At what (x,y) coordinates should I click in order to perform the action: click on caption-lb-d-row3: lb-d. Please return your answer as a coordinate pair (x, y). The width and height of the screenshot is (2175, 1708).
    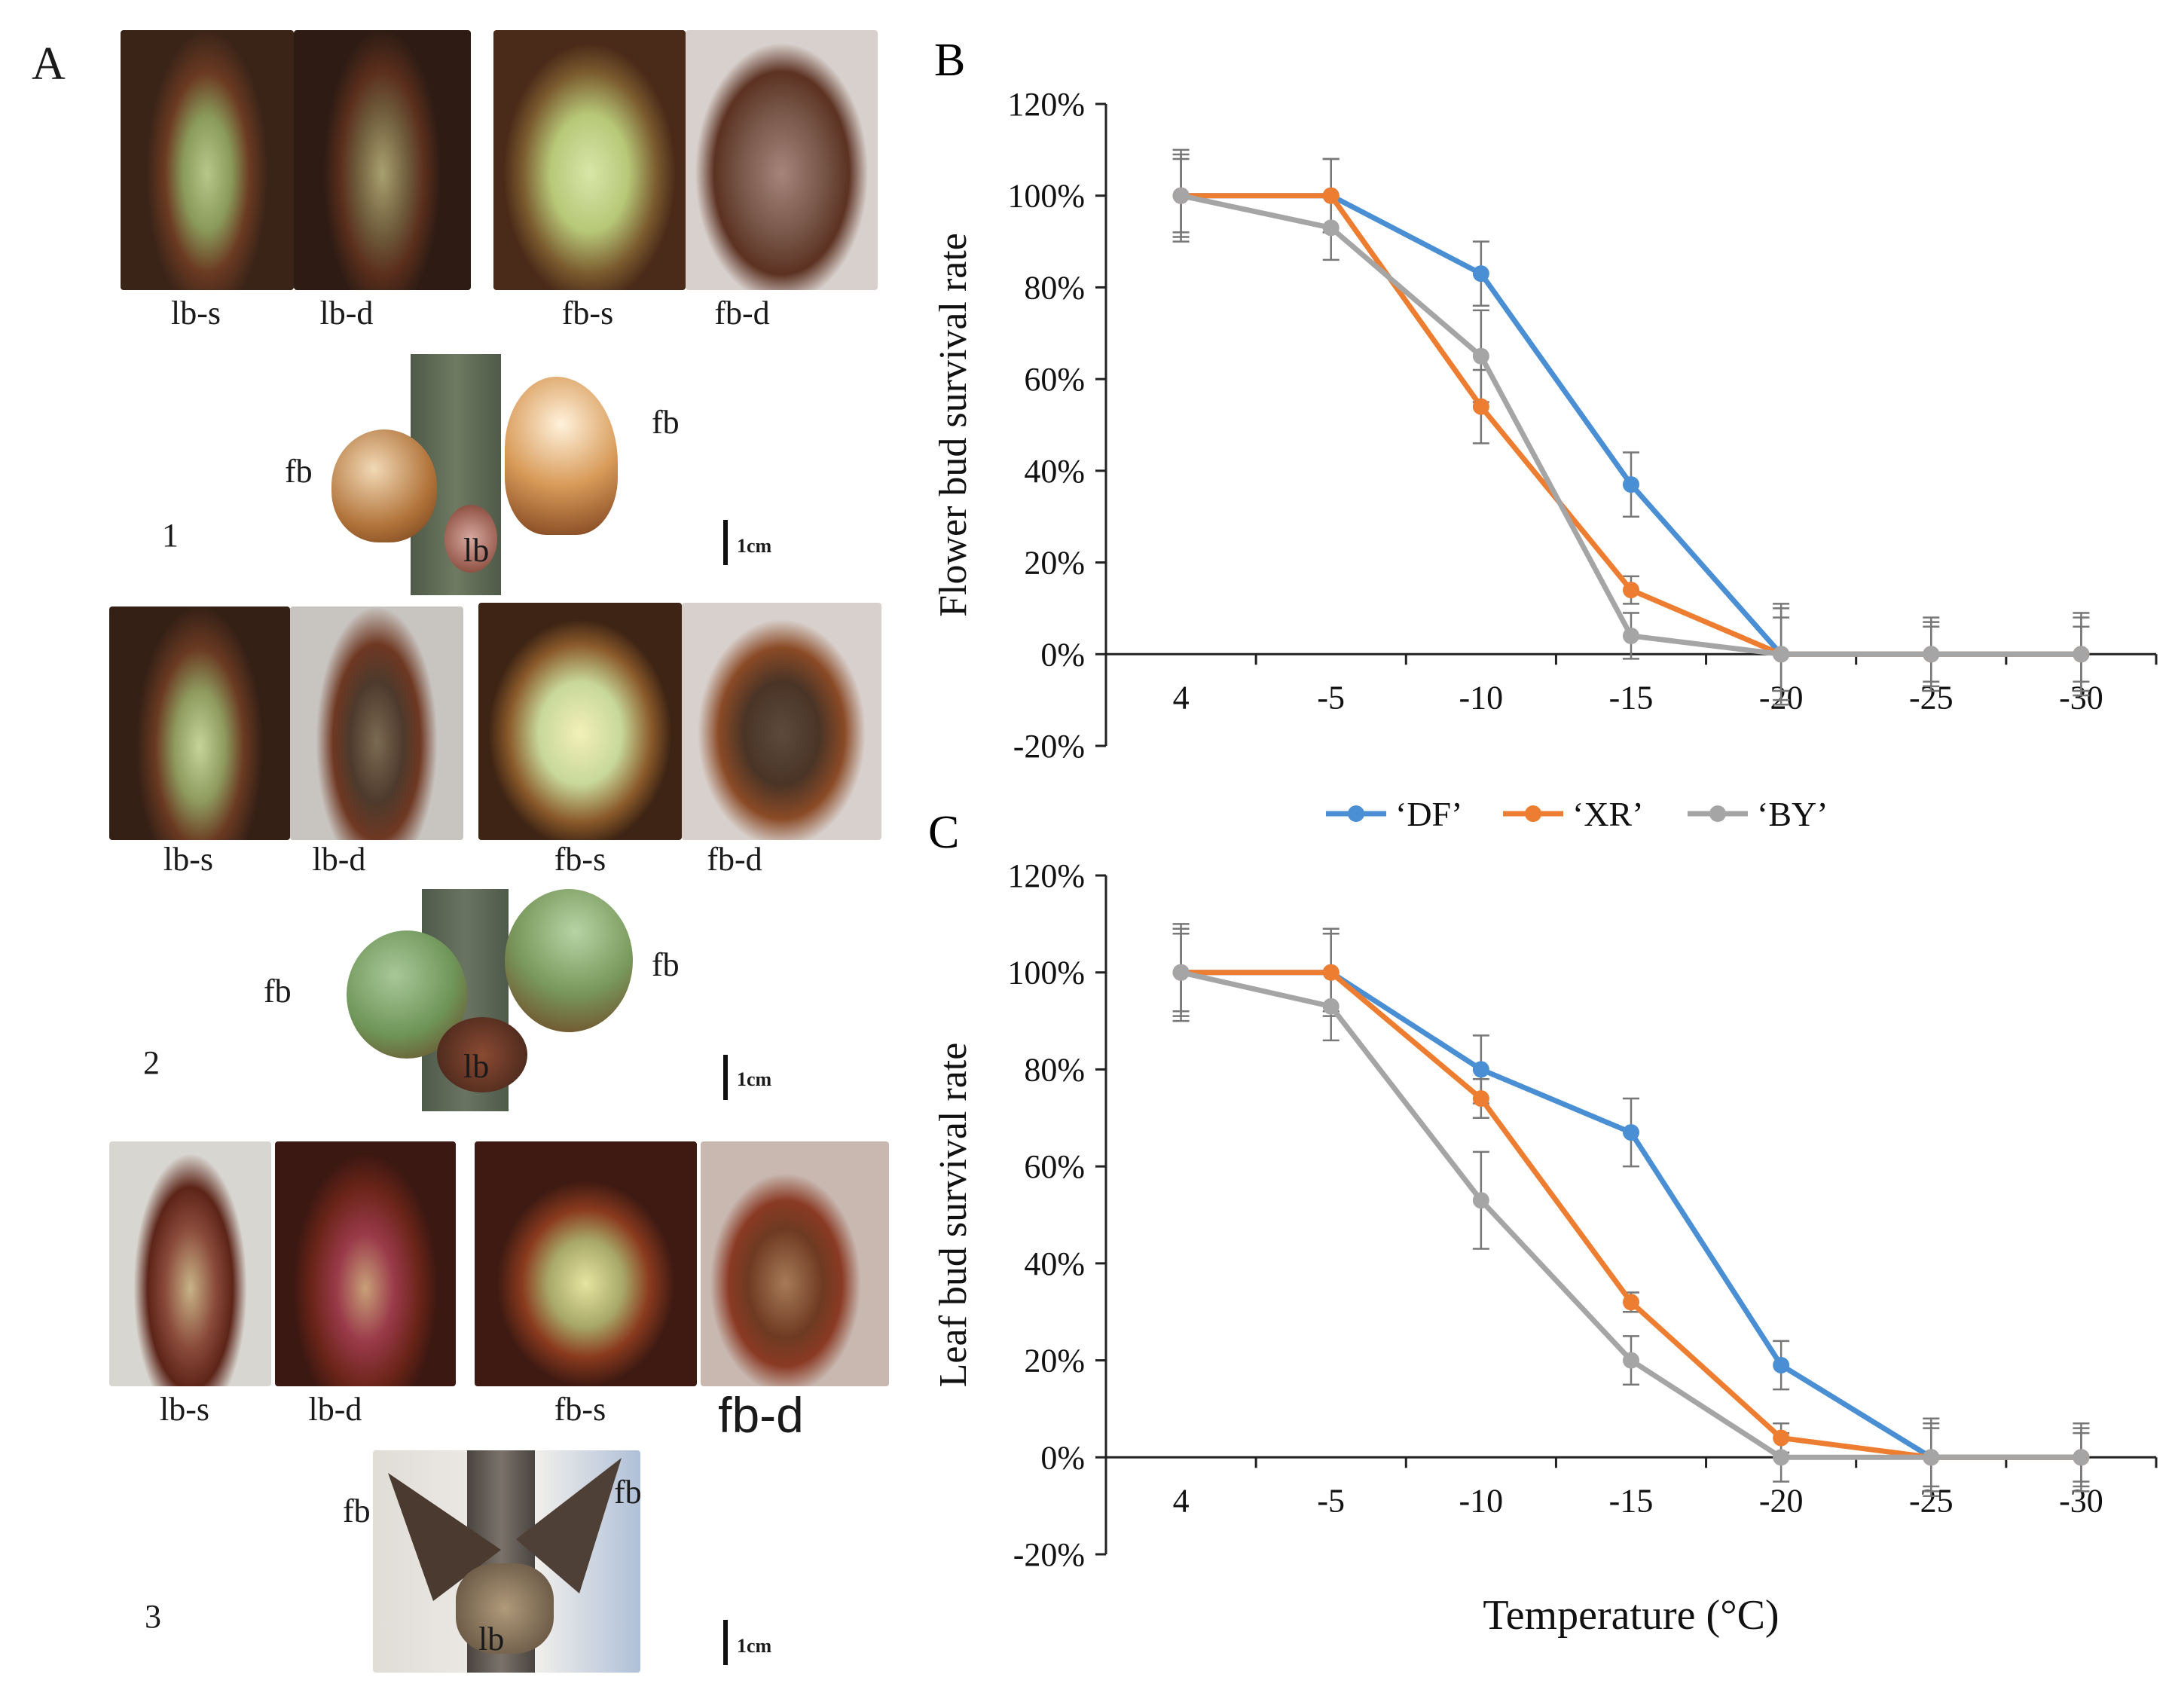
    Looking at the image, I should click on (335, 1409).